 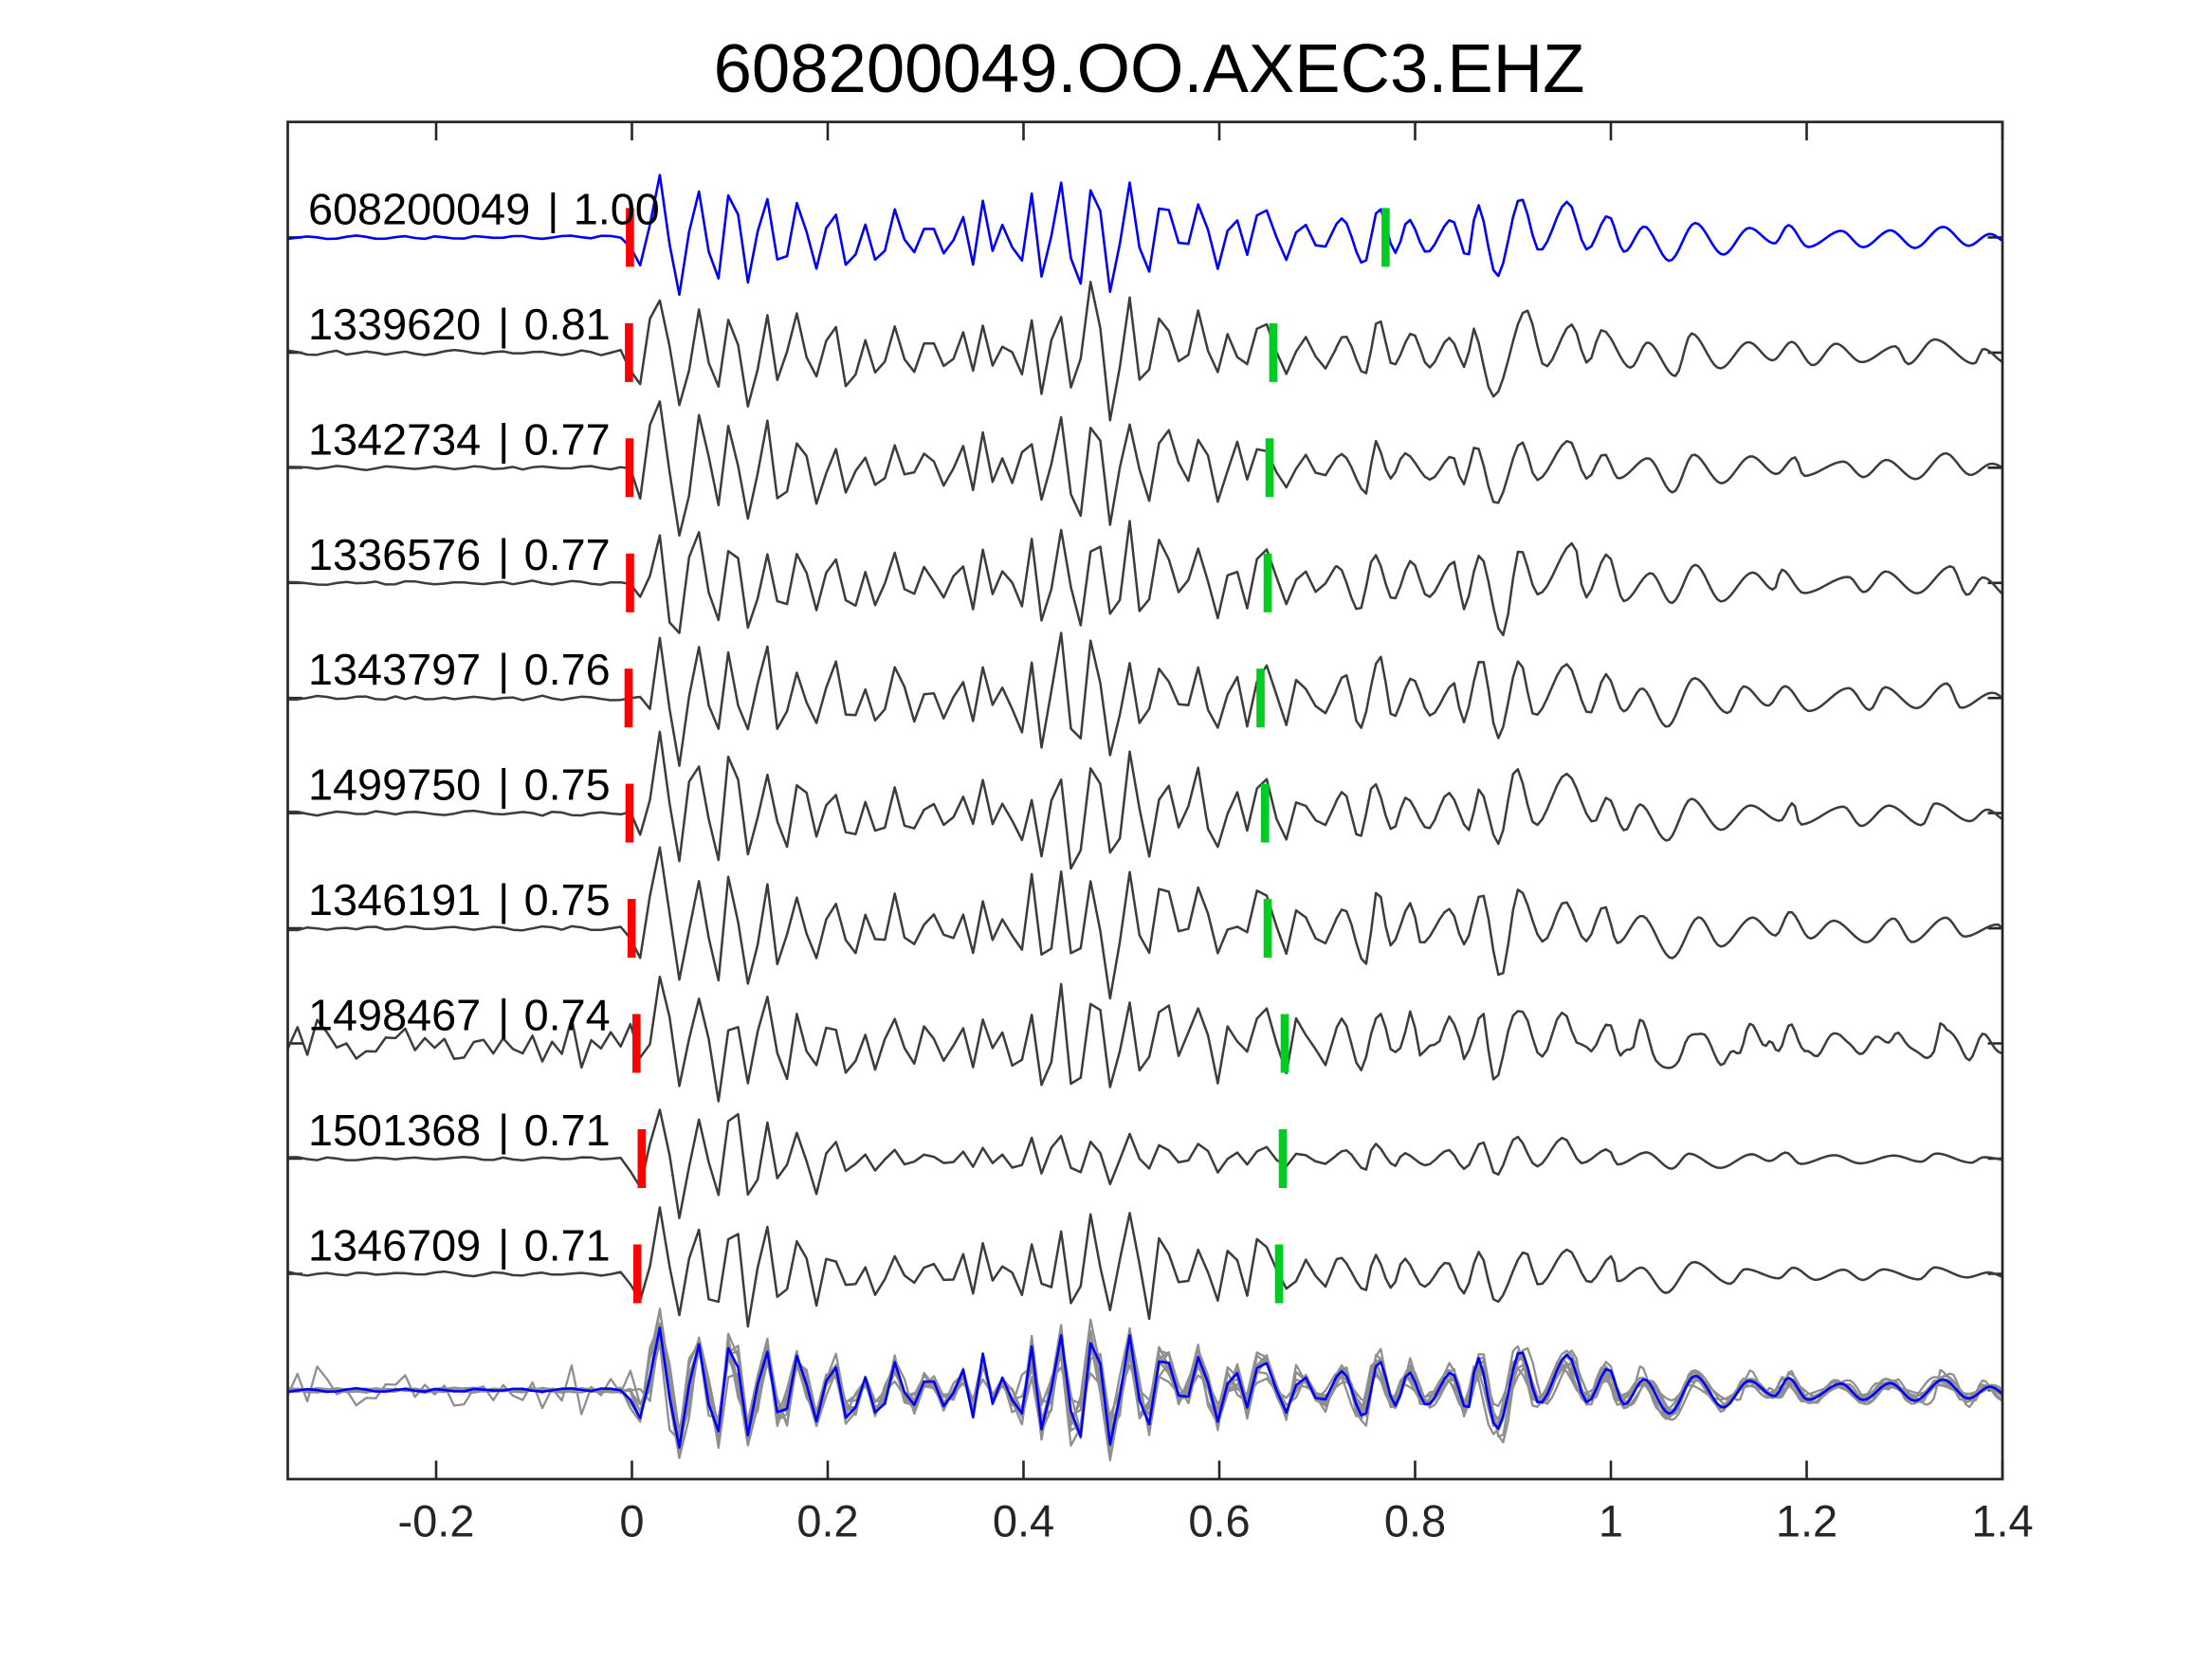 I want to click on svg-text: 0.4, so click(x=1023, y=1521).